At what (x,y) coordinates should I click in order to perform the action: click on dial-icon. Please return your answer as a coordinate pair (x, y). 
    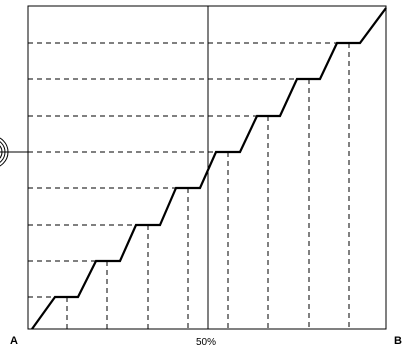
    Looking at the image, I should click on (14, 152).